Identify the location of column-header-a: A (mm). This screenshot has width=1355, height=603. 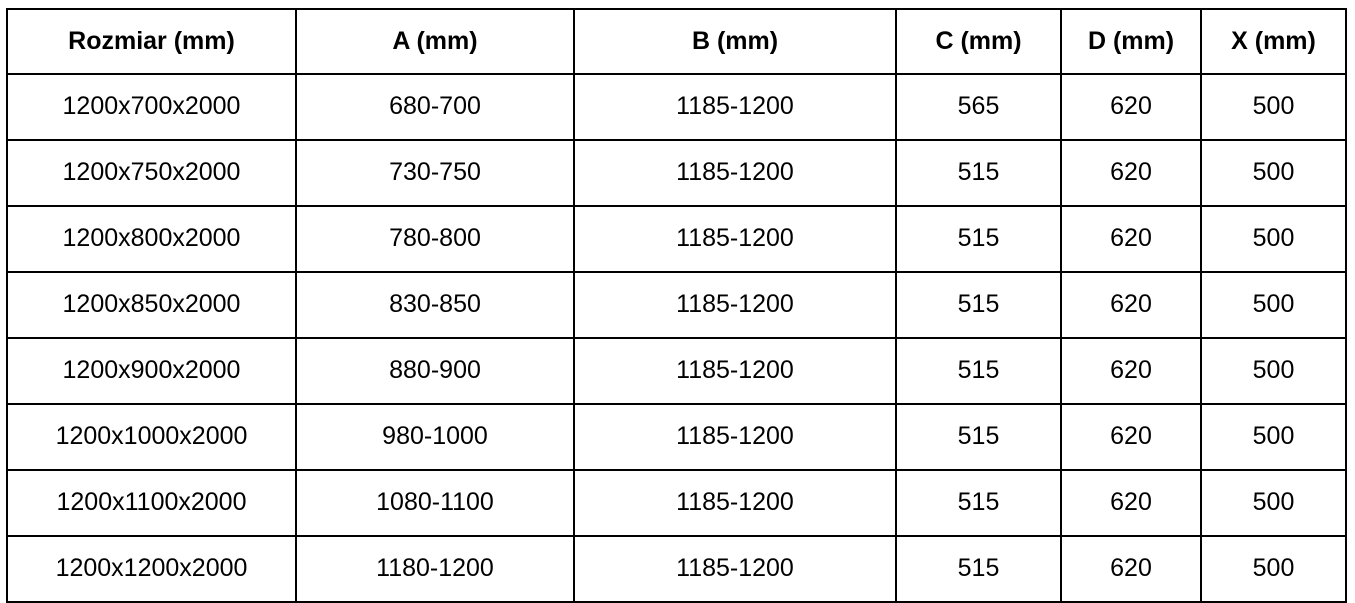
(435, 41).